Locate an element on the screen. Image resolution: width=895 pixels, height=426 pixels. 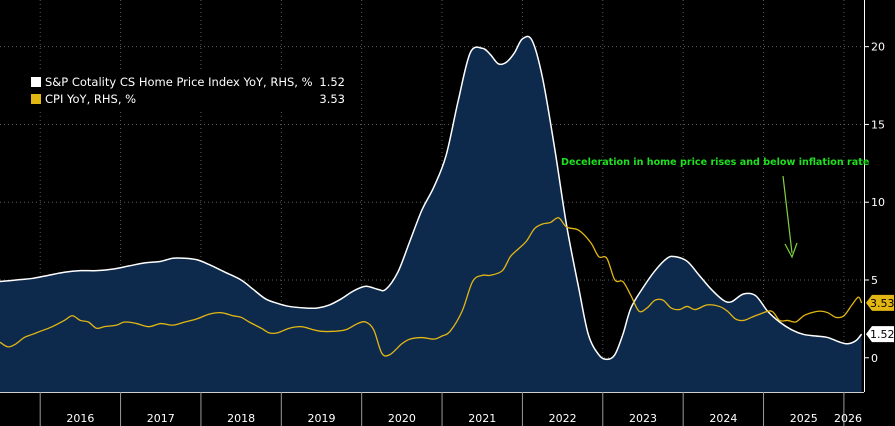
y-tick-label: 10 is located at coordinates (878, 202).